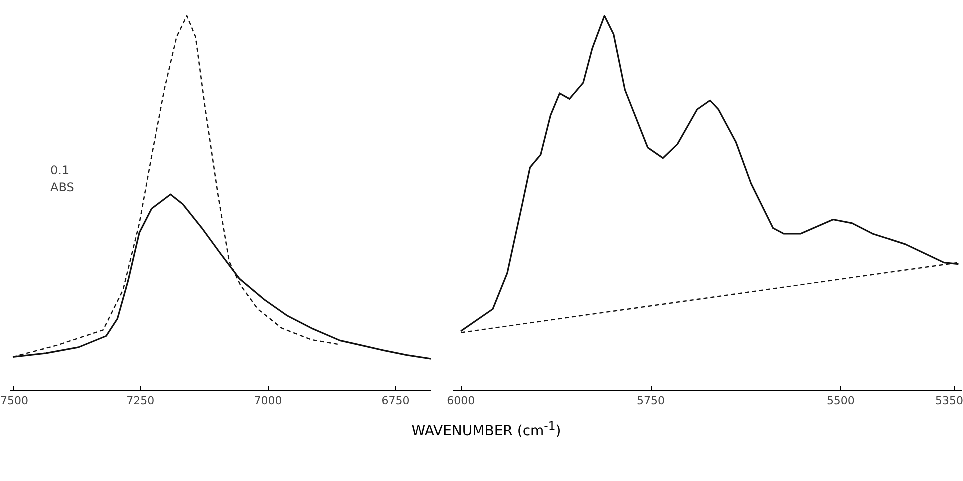  I want to click on x-tick-label: 5750, so click(651, 401).